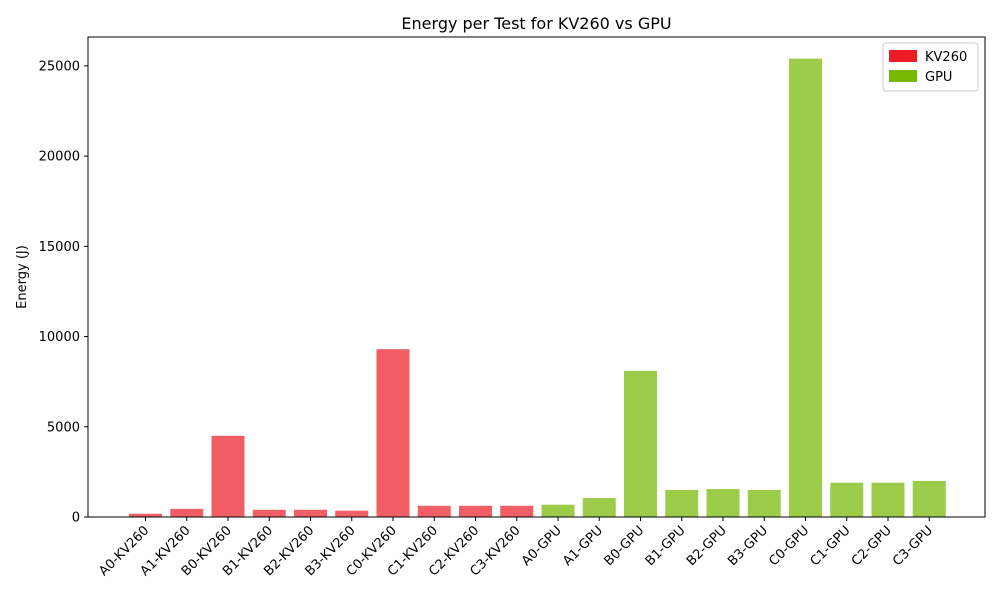  Describe the element at coordinates (805, 287) in the screenshot. I see `bar-c0-gpu` at that location.